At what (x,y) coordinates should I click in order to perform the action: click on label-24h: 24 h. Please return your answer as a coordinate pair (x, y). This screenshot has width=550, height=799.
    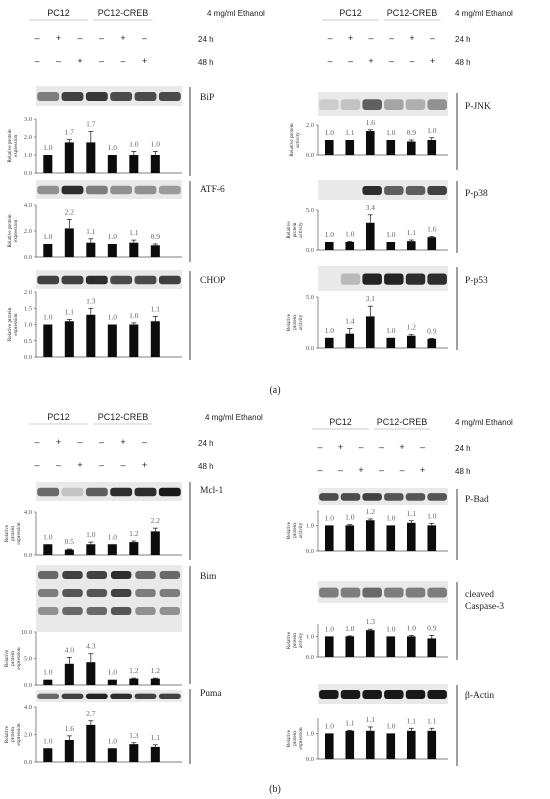
    Looking at the image, I should click on (206, 39).